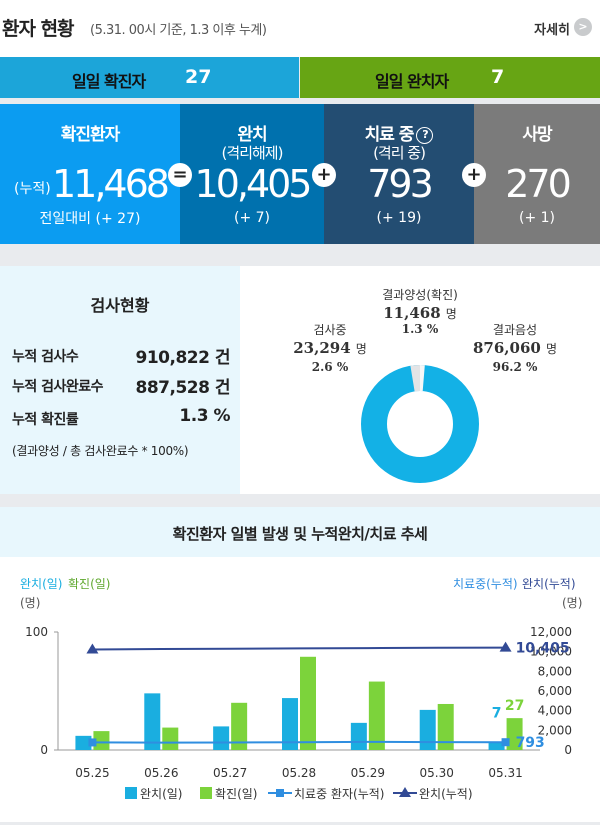 The width and height of the screenshot is (600, 825). What do you see at coordinates (498, 77) in the screenshot?
I see `daily-released-value: 7` at bounding box center [498, 77].